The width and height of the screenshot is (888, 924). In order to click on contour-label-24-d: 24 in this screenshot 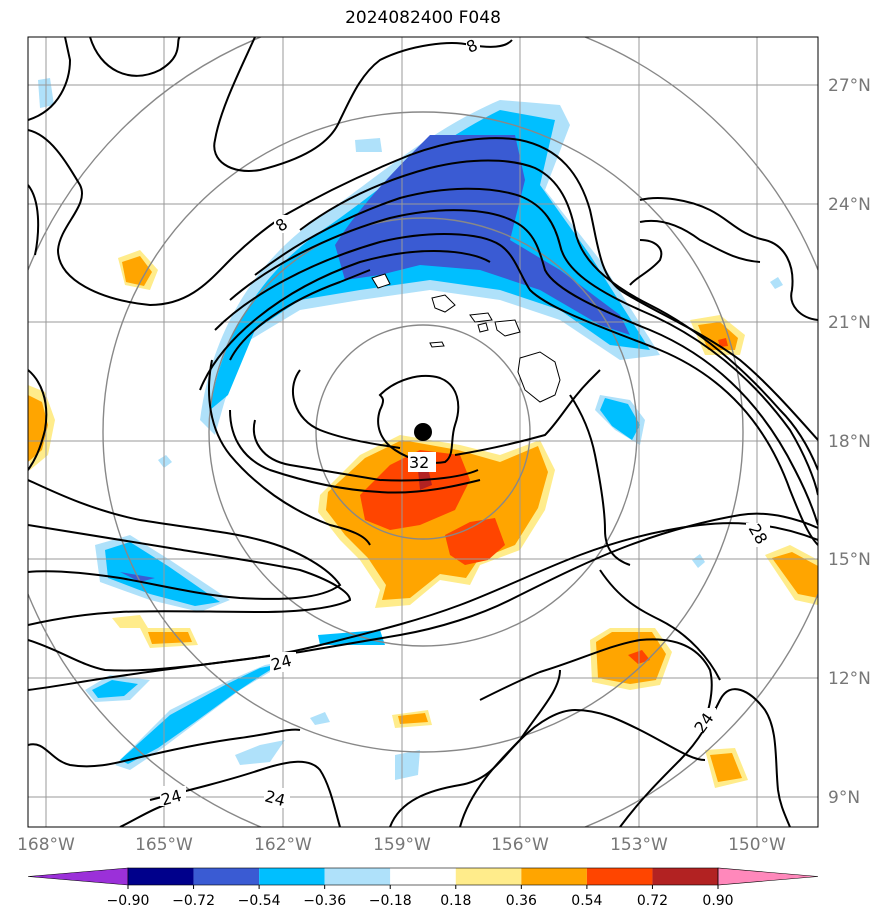, I will do `click(275, 798)`.